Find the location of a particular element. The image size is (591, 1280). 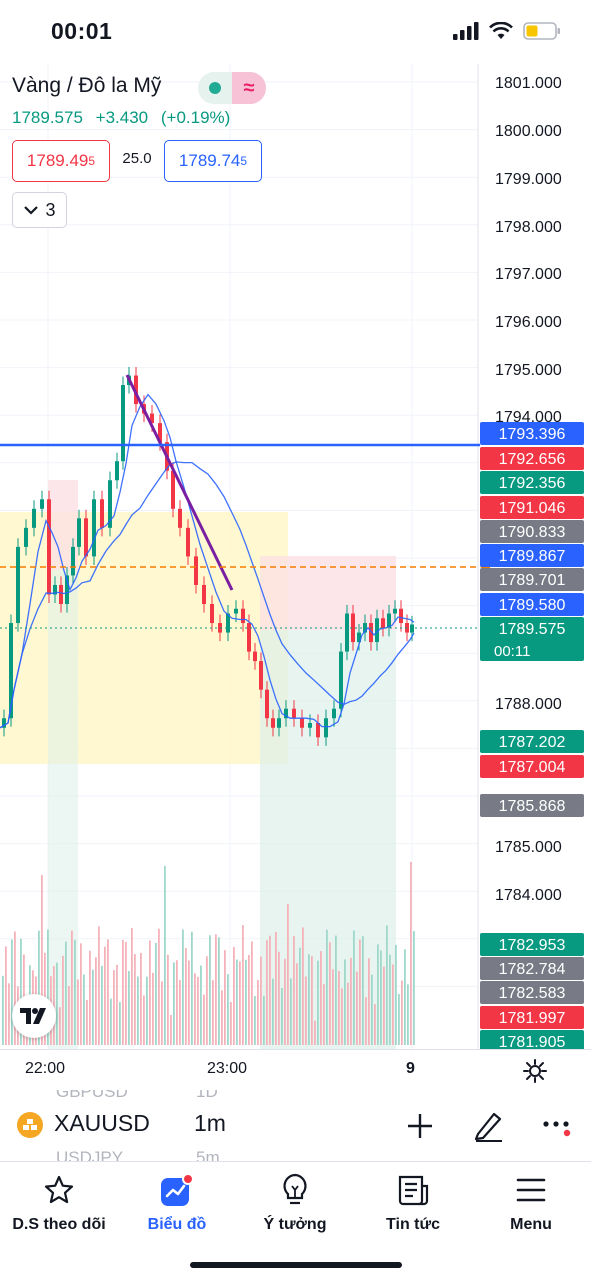

ghost-symbol-below: USDJPY is located at coordinates (90, 1155).